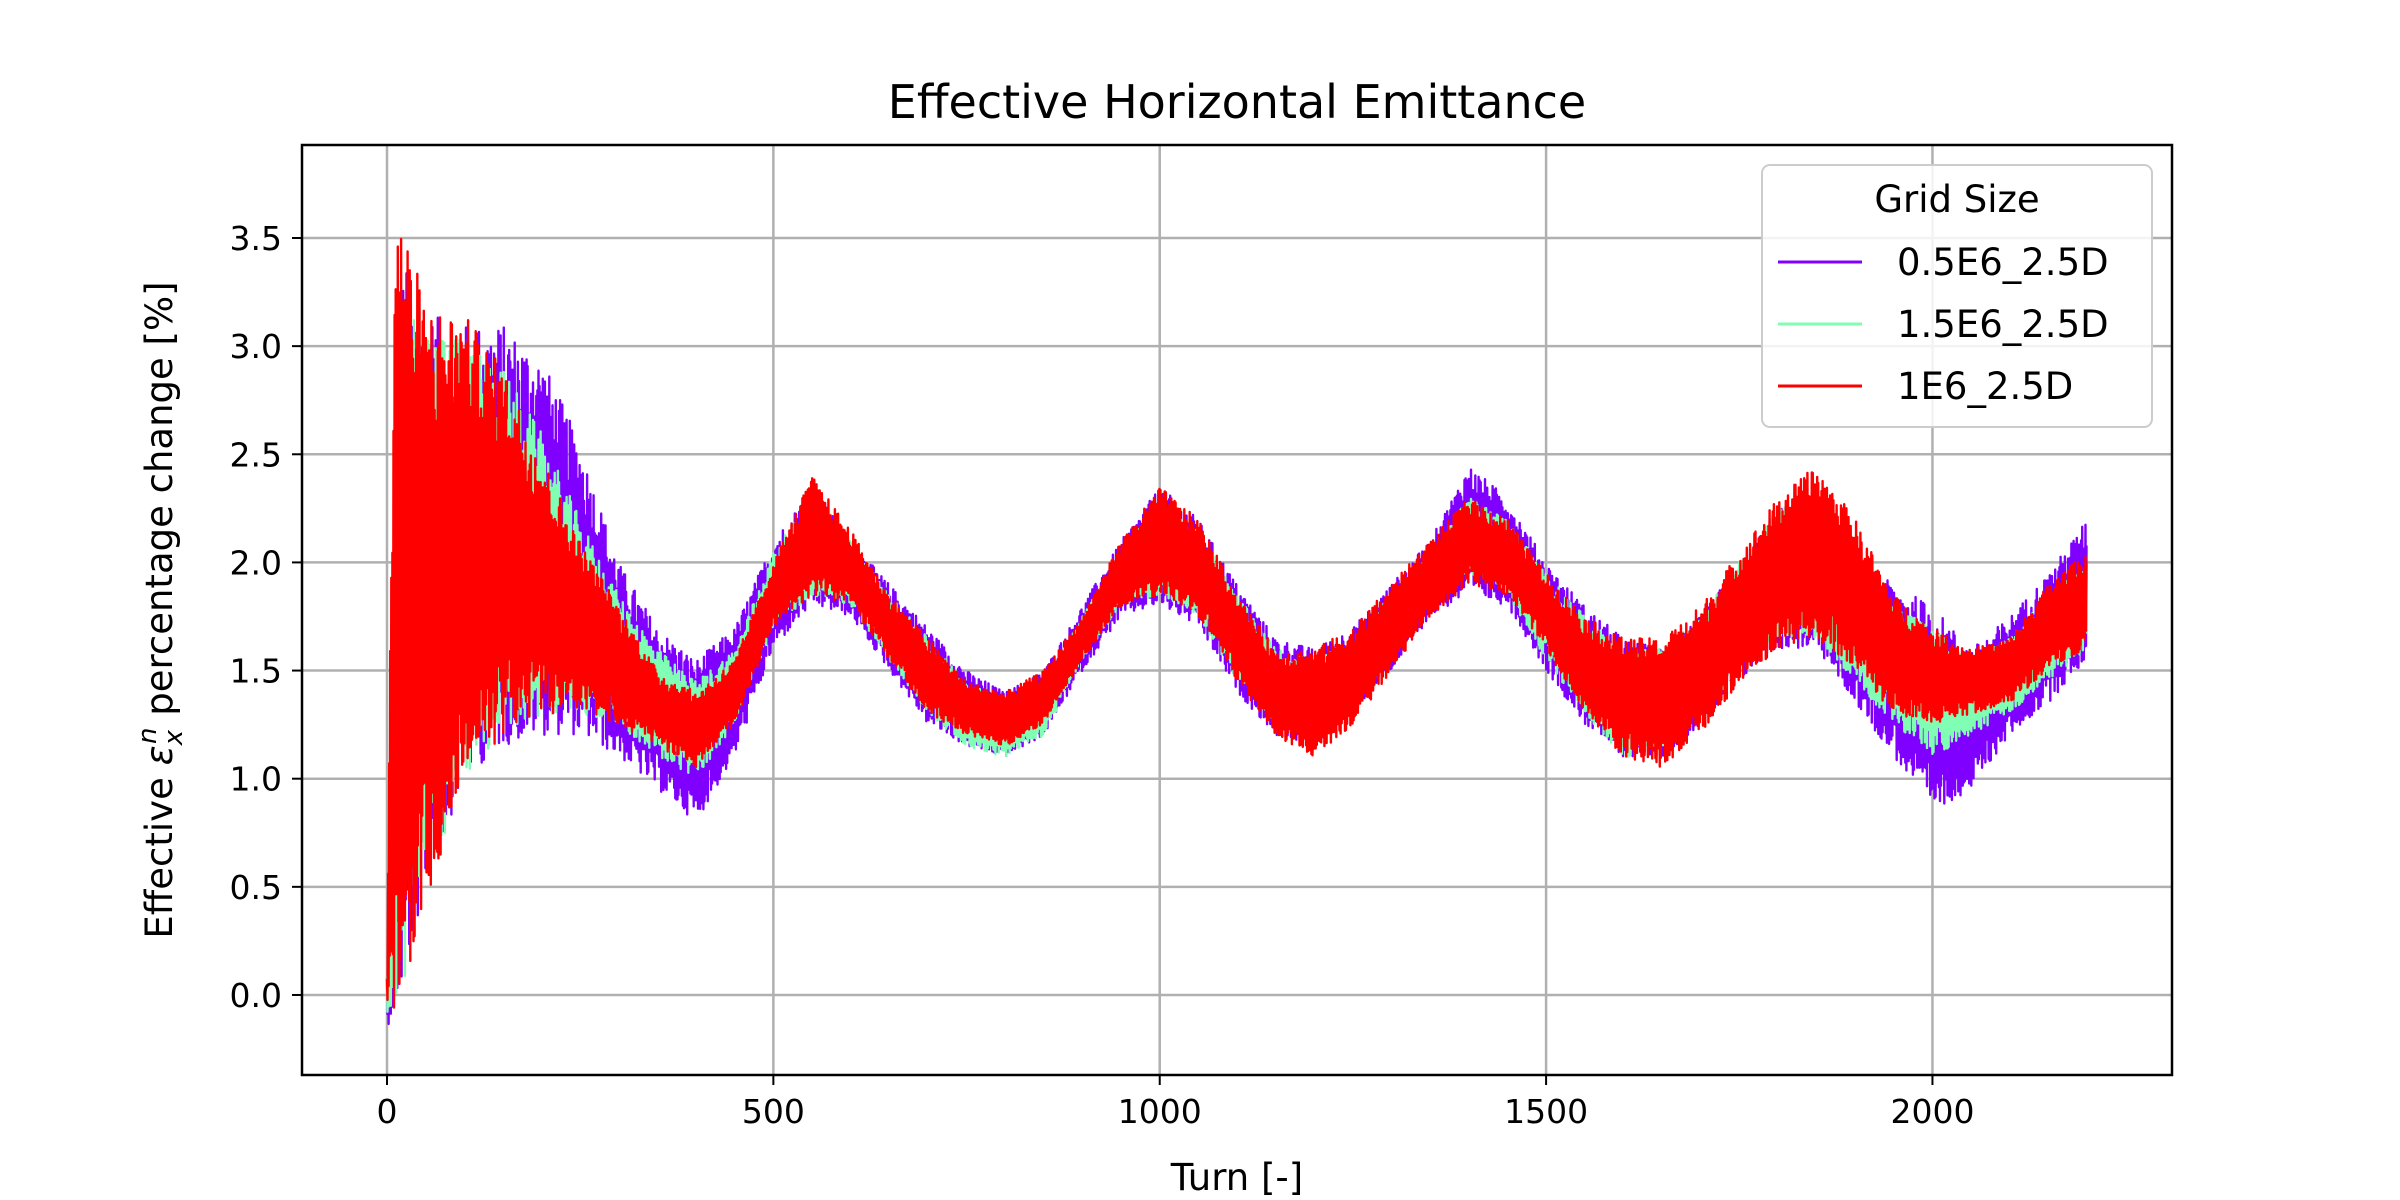 The width and height of the screenshot is (2400, 1200). I want to click on chart-title: Effective Horizontal Emittance, so click(1237, 102).